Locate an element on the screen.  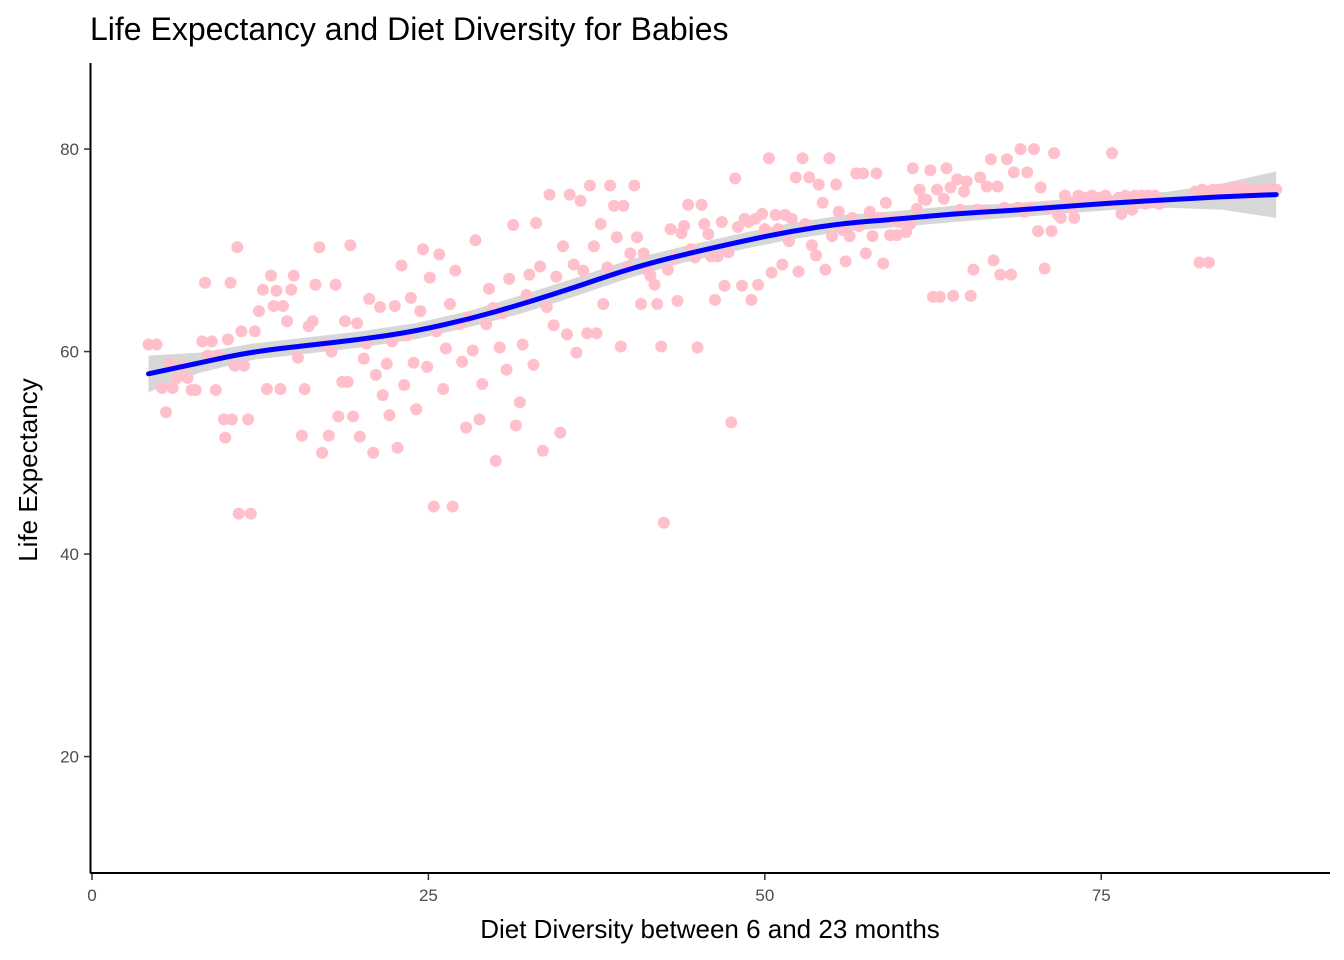
y-tick-label-20: 20 is located at coordinates (69, 757).